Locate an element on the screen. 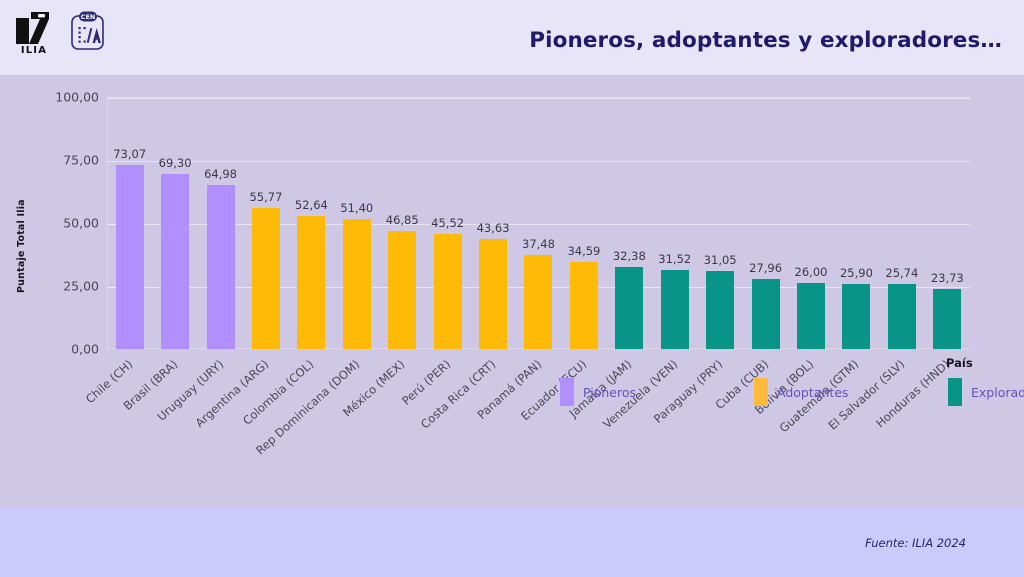 This screenshot has width=1024, height=577. source-note: Fuente: ILIA 2024 is located at coordinates (915, 543).